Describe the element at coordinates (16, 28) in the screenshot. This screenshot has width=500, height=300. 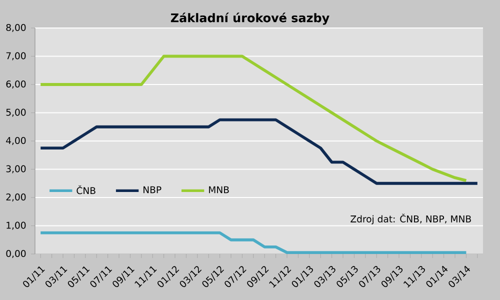
I see `y-tick-label: 8,00` at that location.